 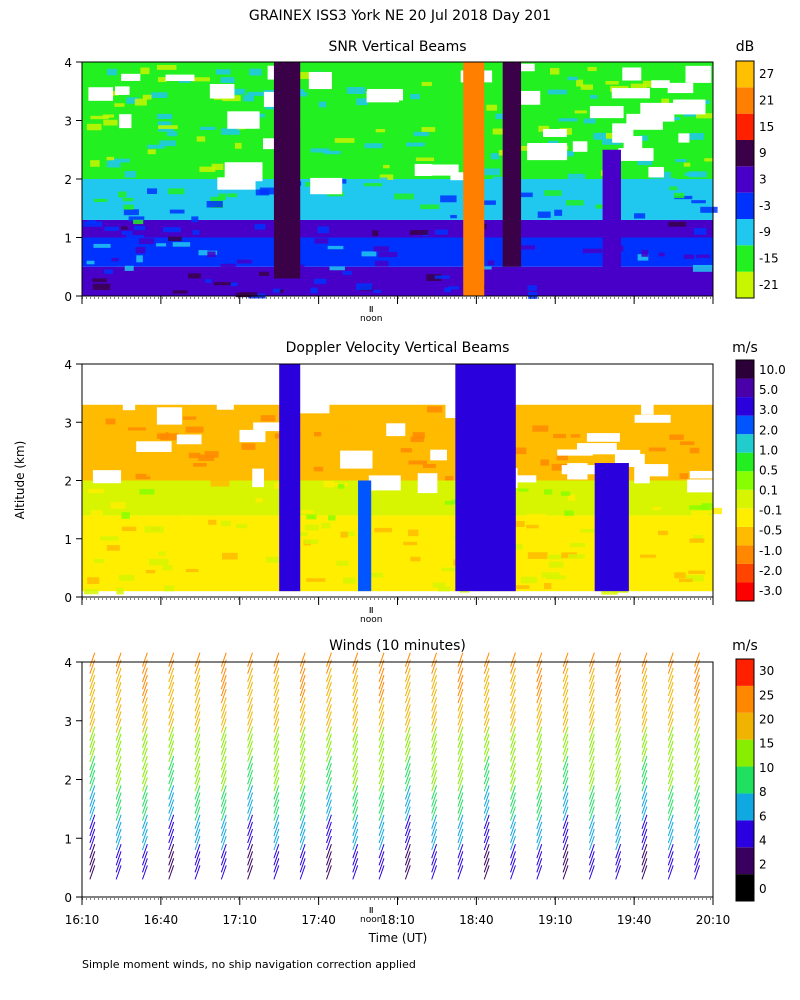 I want to click on y-tick-label: 0, so click(x=68, y=297).